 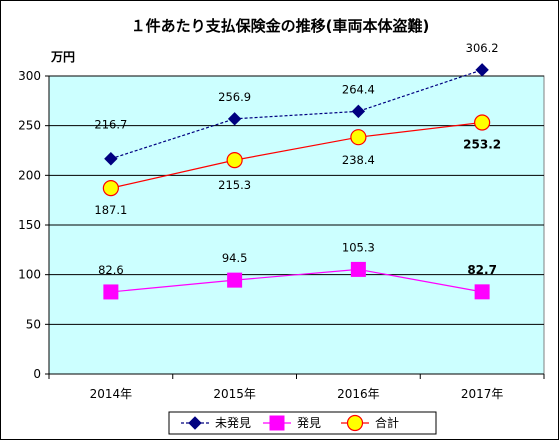 I want to click on x-tick-label-3: 2017年, so click(x=482, y=394).